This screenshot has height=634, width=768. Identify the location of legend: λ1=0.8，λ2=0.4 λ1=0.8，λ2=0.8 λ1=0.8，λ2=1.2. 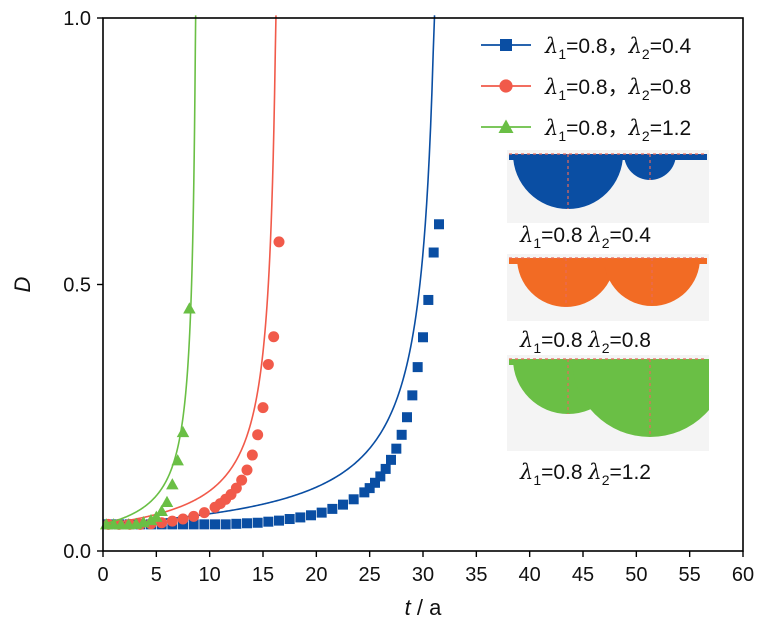
(586, 89).